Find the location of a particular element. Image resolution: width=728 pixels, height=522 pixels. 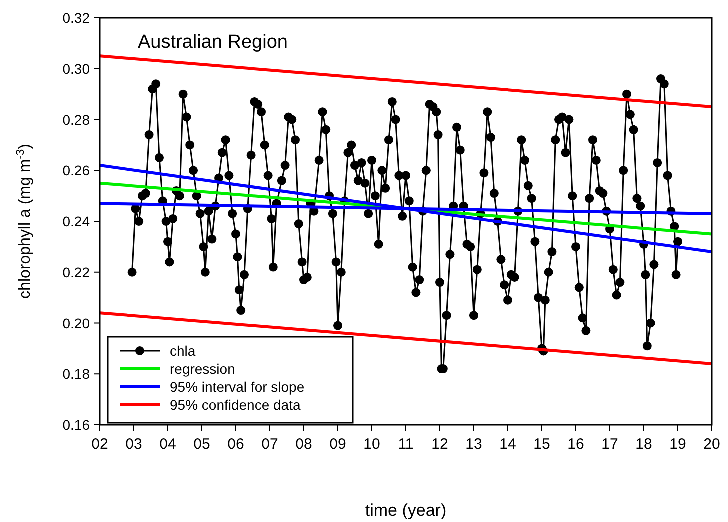

x-tick-label: 12 is located at coordinates (440, 444).